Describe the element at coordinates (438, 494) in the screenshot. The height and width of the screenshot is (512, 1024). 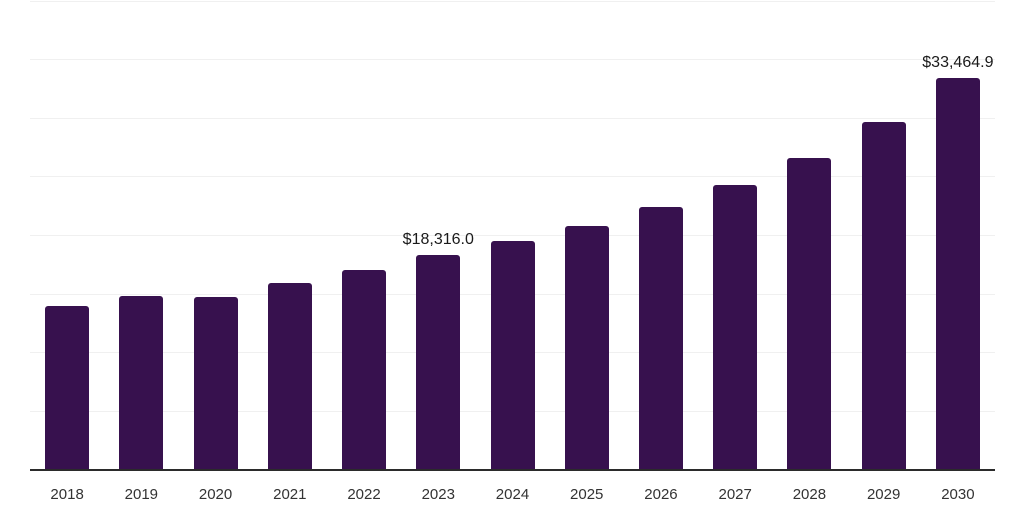
I see `x-tick-label-2023: 2023` at that location.